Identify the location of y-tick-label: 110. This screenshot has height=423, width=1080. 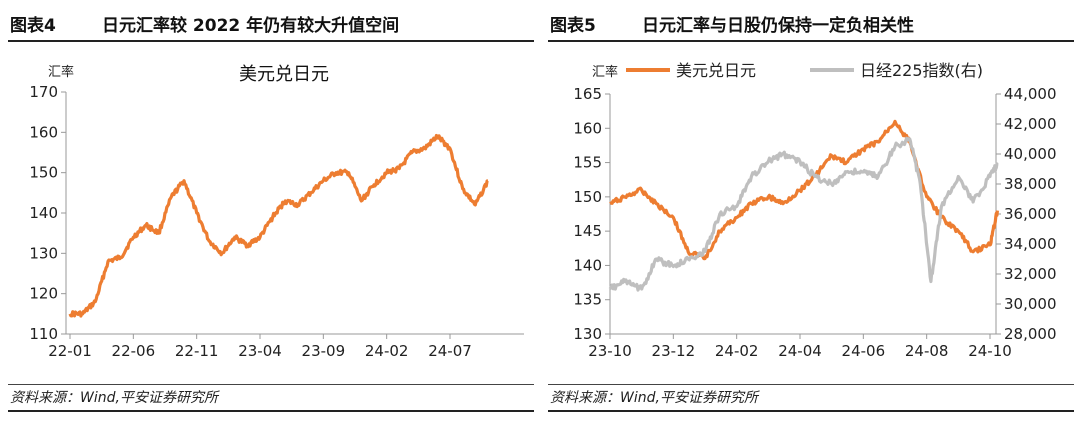
(43, 334).